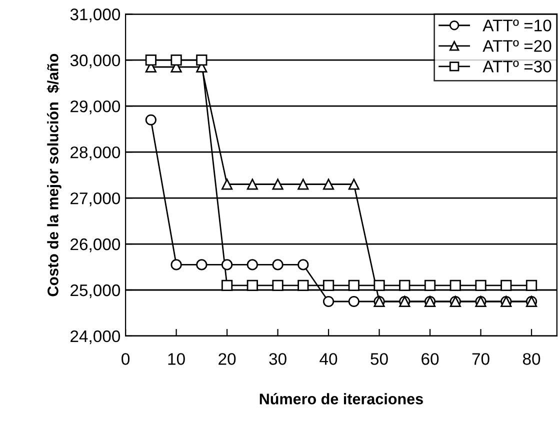 Image resolution: width=558 pixels, height=428 pixels. Describe the element at coordinates (95, 107) in the screenshot. I see `y-tick-label: 29,000` at that location.